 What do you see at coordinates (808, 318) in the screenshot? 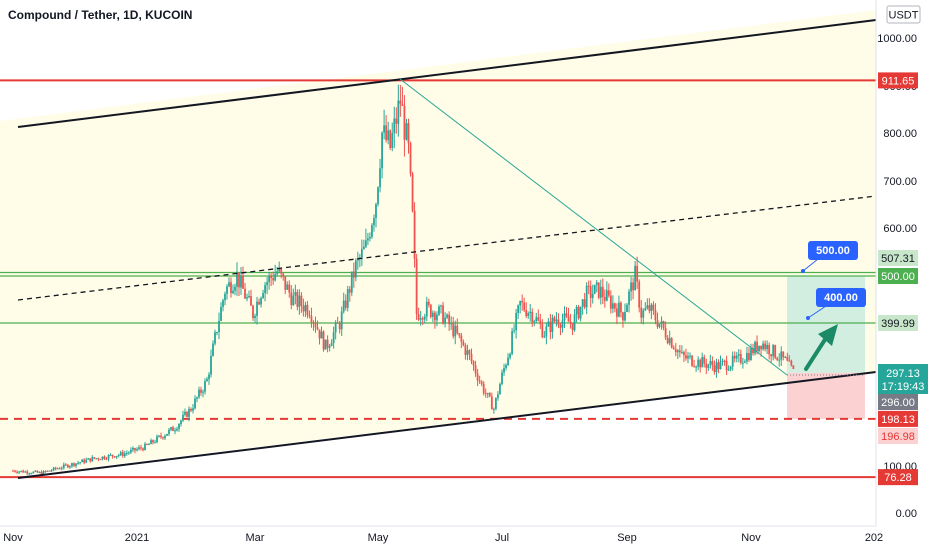
I see `callout-dot` at bounding box center [808, 318].